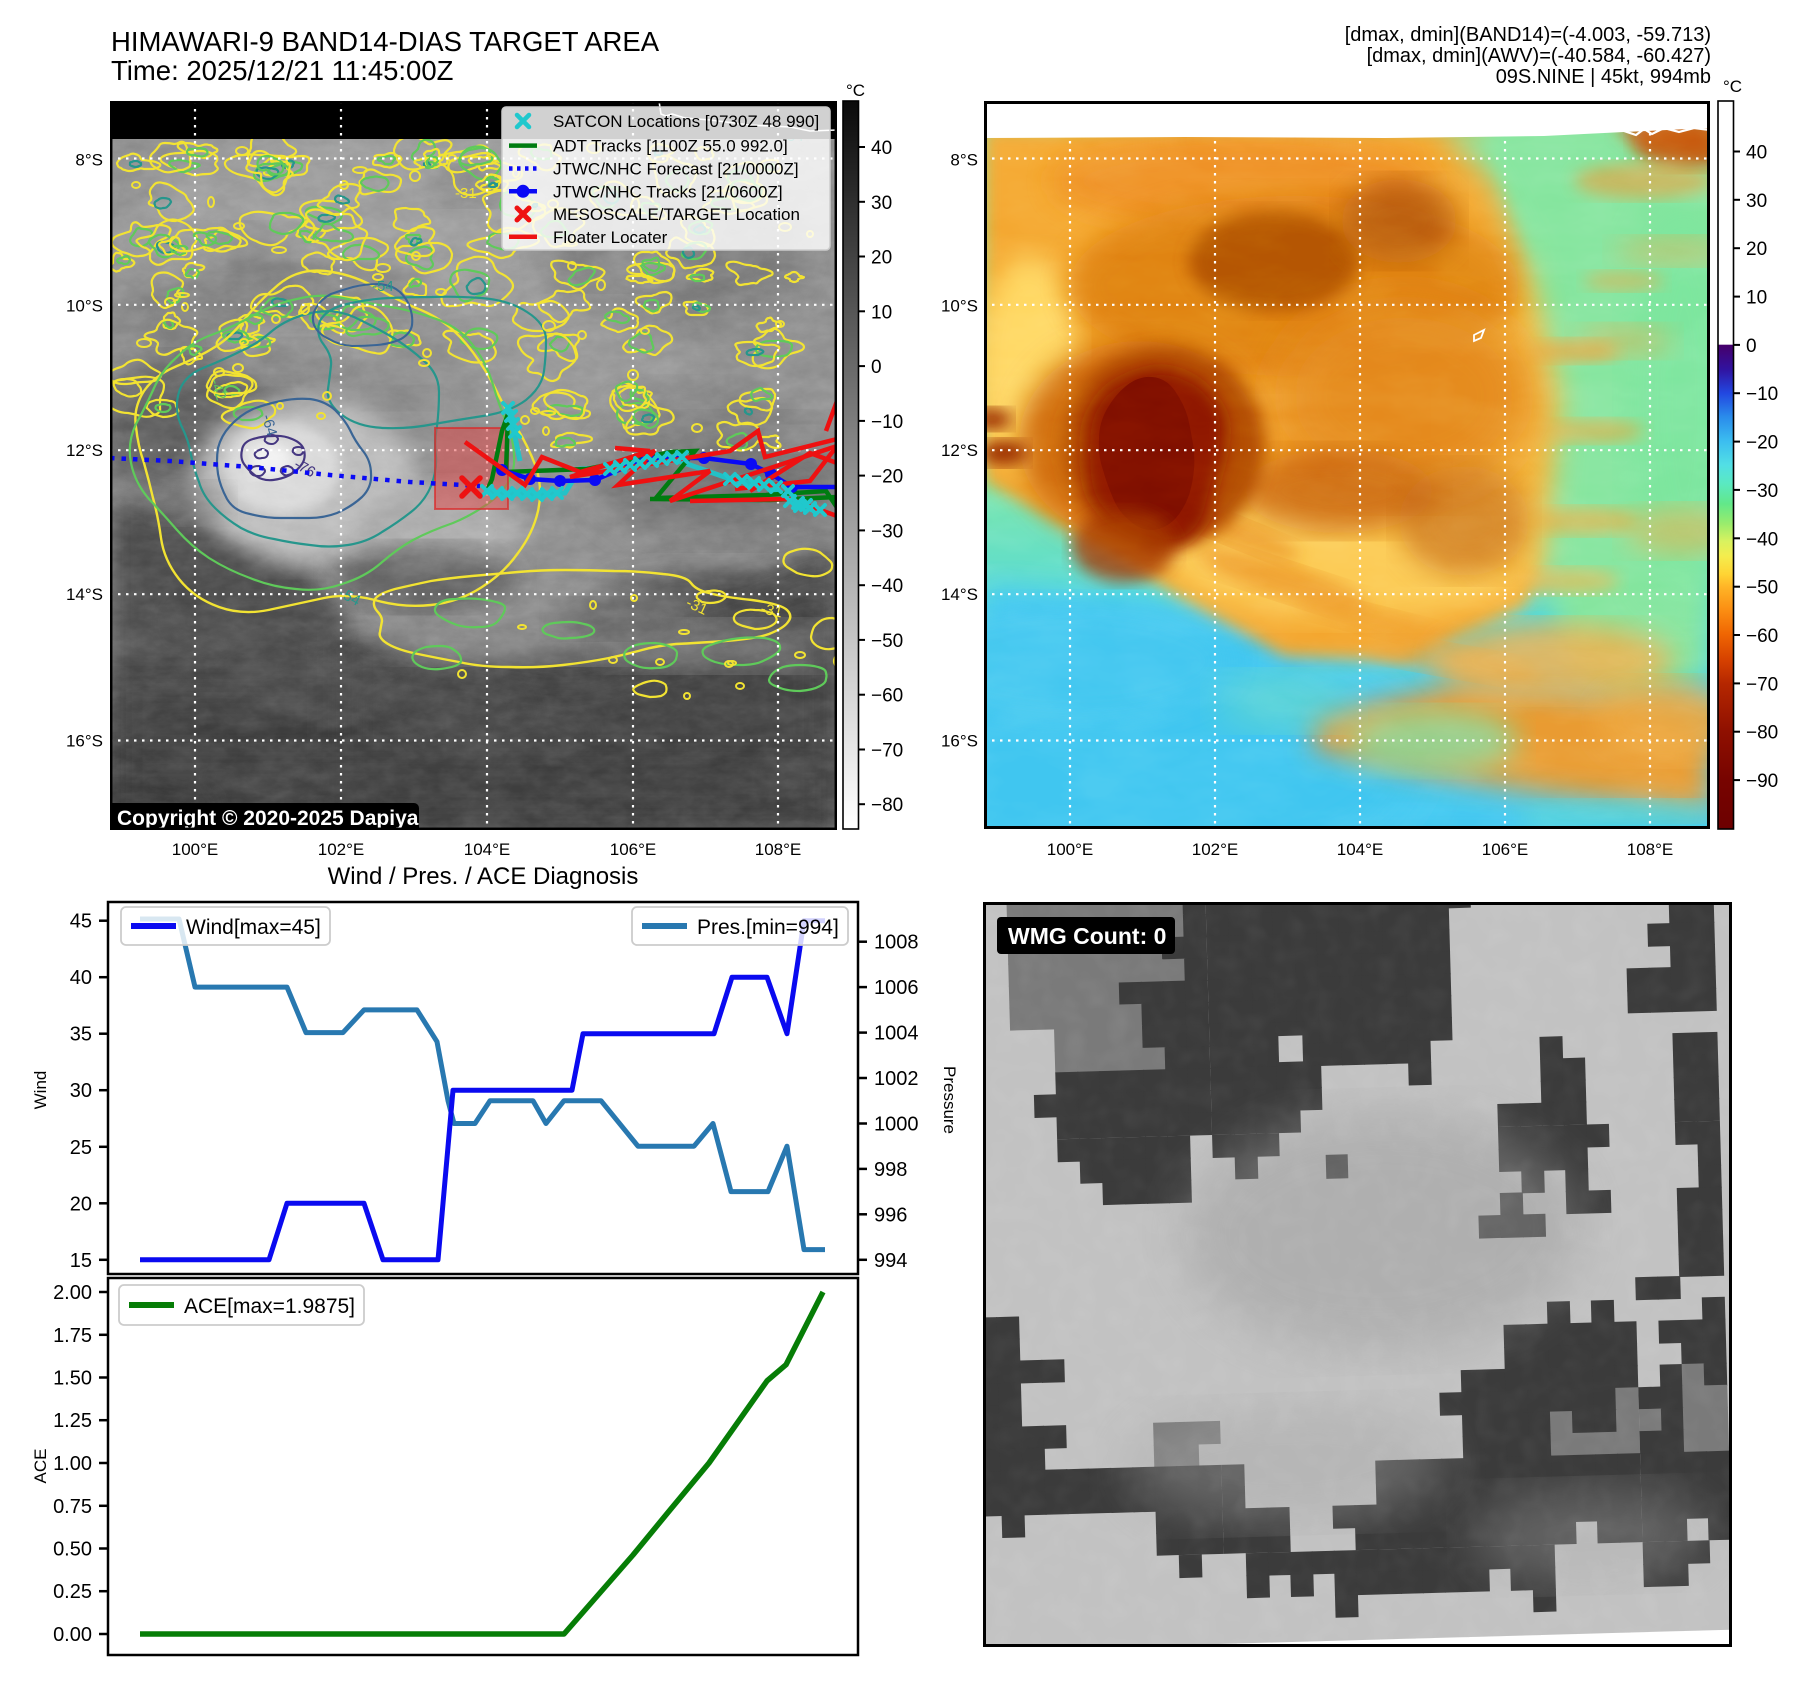 The image size is (1801, 1690). What do you see at coordinates (466, 193) in the screenshot?
I see `svg-text: -31` at bounding box center [466, 193].